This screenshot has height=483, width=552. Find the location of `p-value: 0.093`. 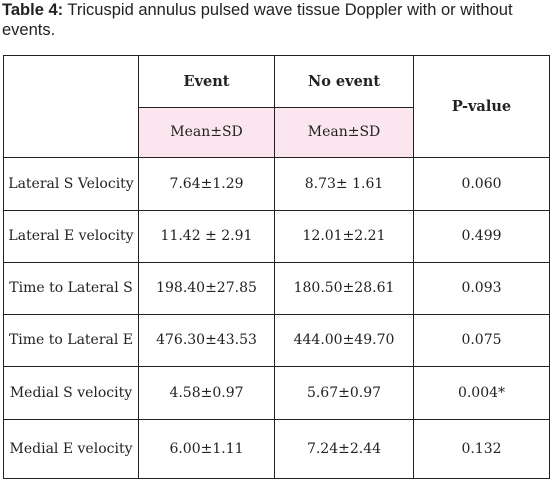

p-value: 0.093 is located at coordinates (481, 288).